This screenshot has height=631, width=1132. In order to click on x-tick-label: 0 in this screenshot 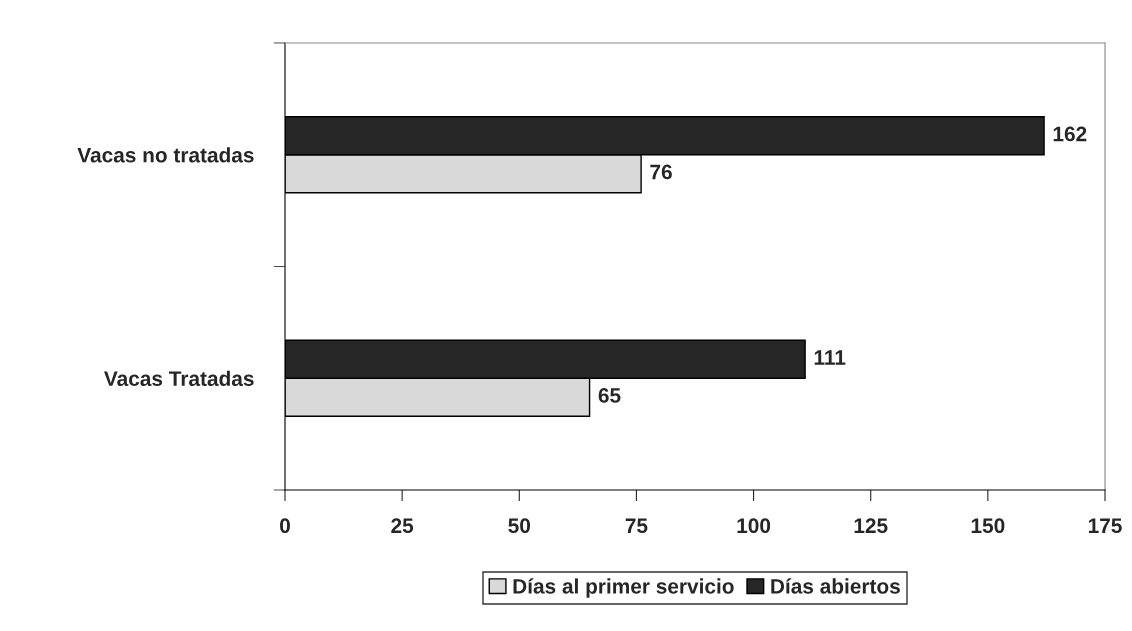, I will do `click(285, 526)`.